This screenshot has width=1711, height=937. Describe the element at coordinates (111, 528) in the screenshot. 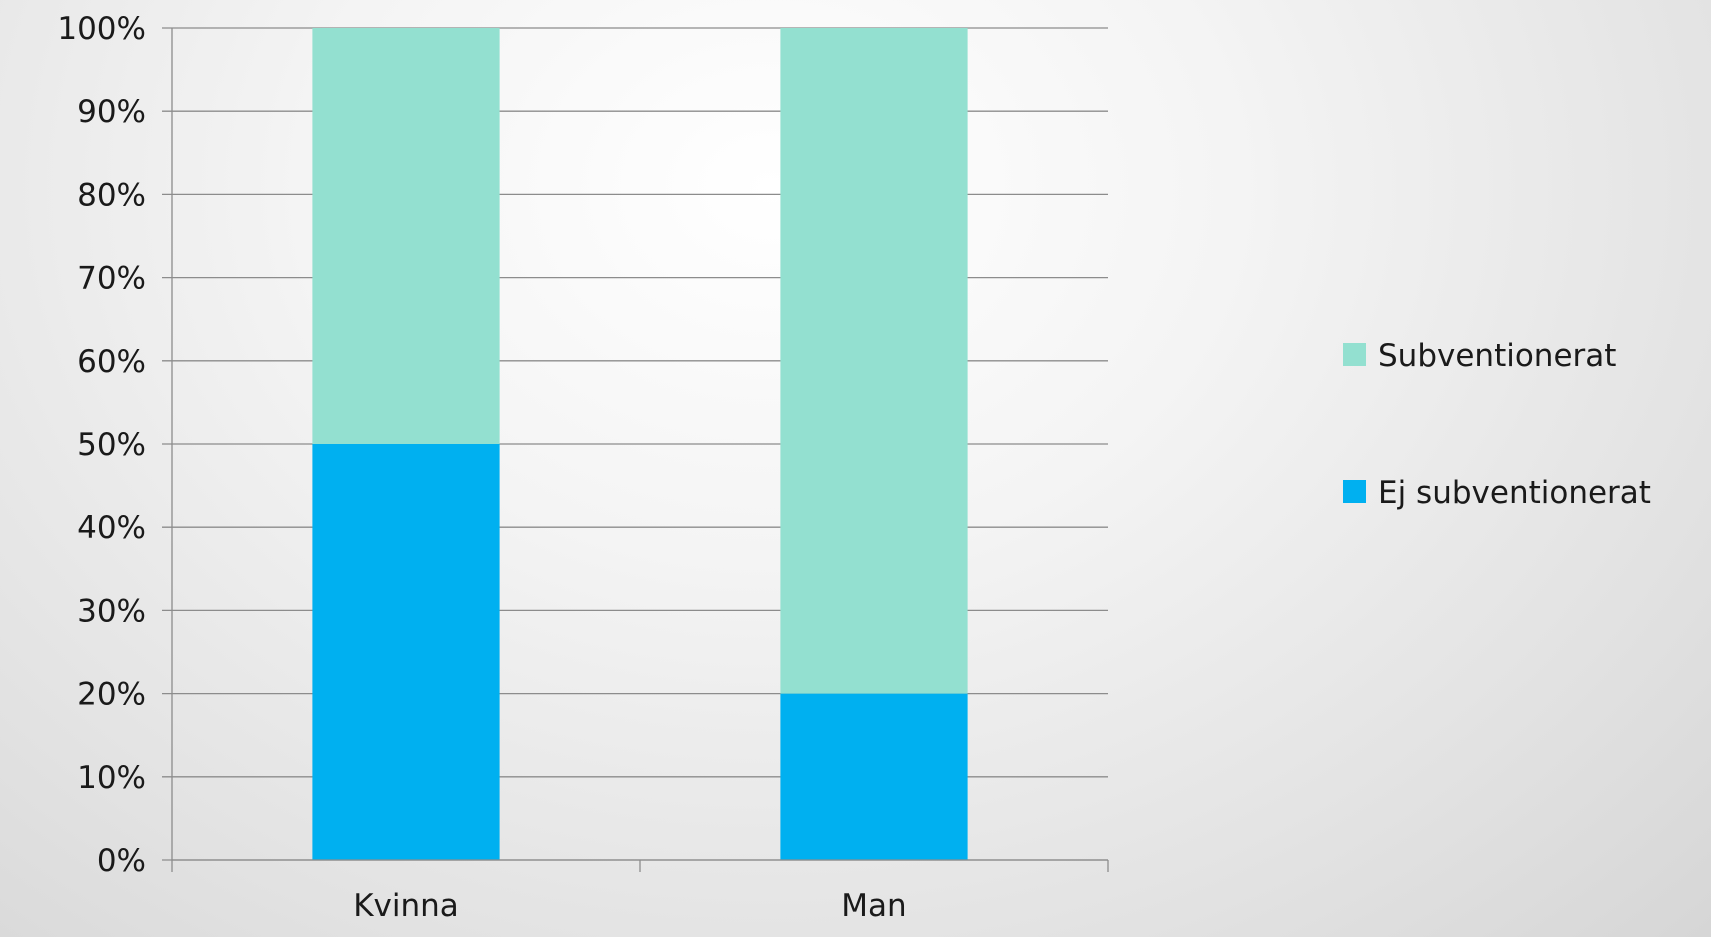

I see `y-tick-label: 40%` at that location.